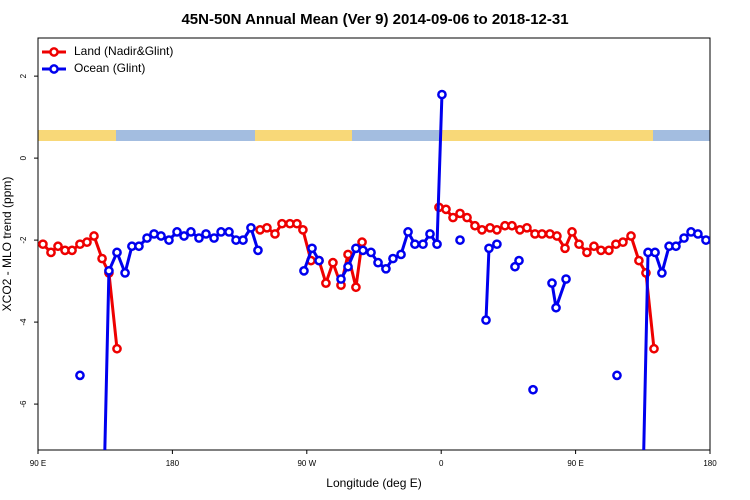 This screenshot has width=750, height=500. What do you see at coordinates (123, 51) in the screenshot?
I see `legend-label: Land (Nadir&Glint)` at bounding box center [123, 51].